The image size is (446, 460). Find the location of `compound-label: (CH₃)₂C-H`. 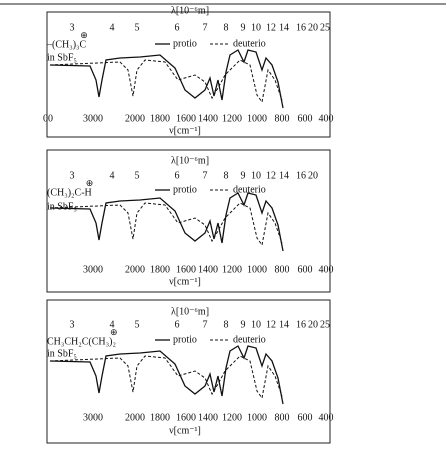

compound-label: (CH₃)₂C-H is located at coordinates (69, 192).